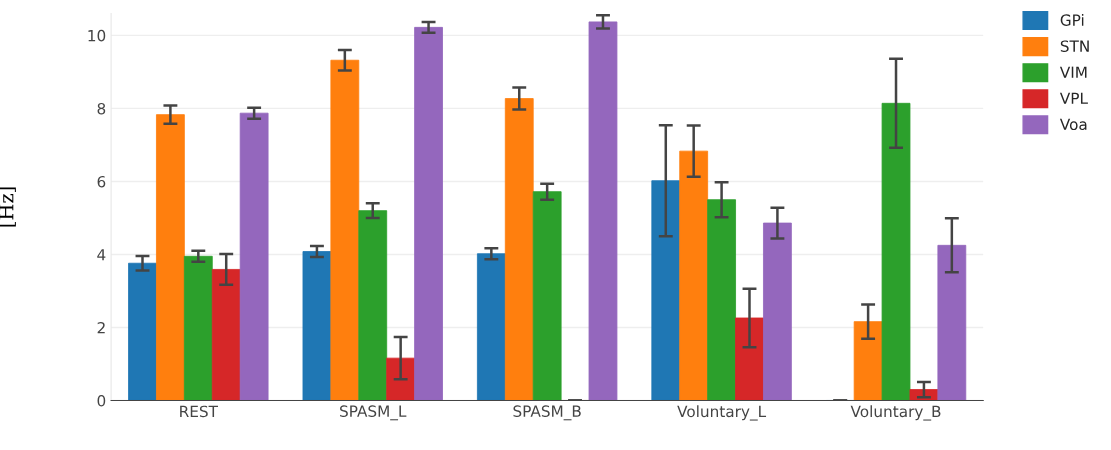 The image size is (1111, 450). Describe the element at coordinates (373, 413) in the screenshot. I see `x-tick-label: SPASM_L` at that location.